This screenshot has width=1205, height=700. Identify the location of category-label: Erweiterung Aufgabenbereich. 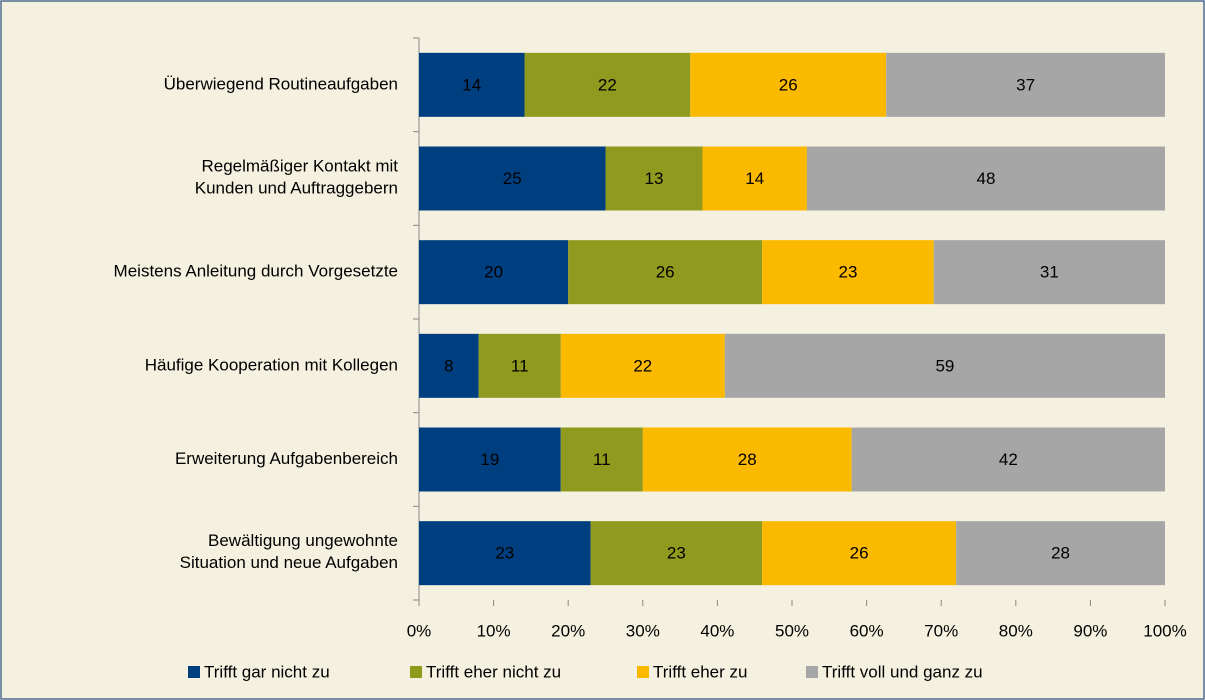
(286, 458).